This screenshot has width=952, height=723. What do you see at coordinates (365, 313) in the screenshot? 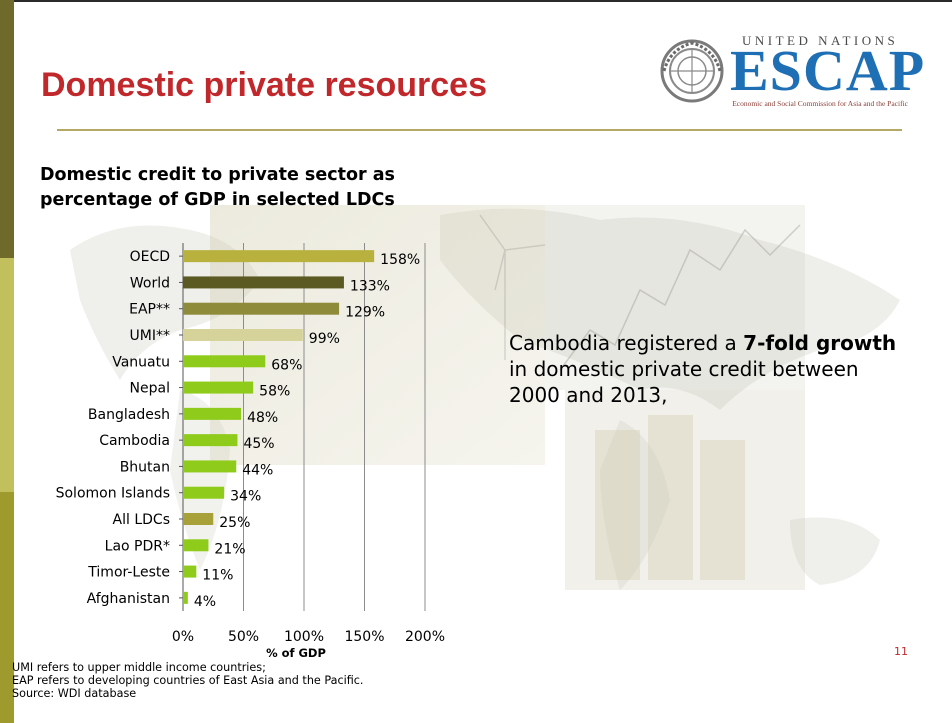
I see `value-label: 129%` at bounding box center [365, 313].